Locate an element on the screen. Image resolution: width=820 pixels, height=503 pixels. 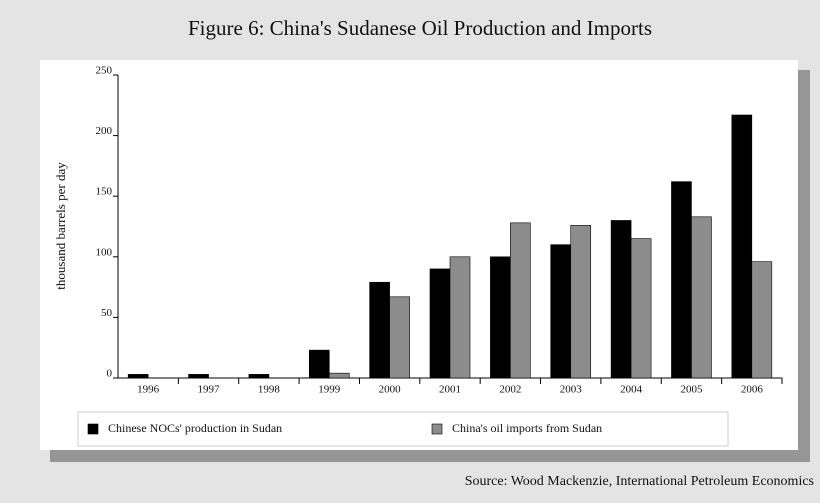
x-tick-label: 2003 is located at coordinates (571, 390).